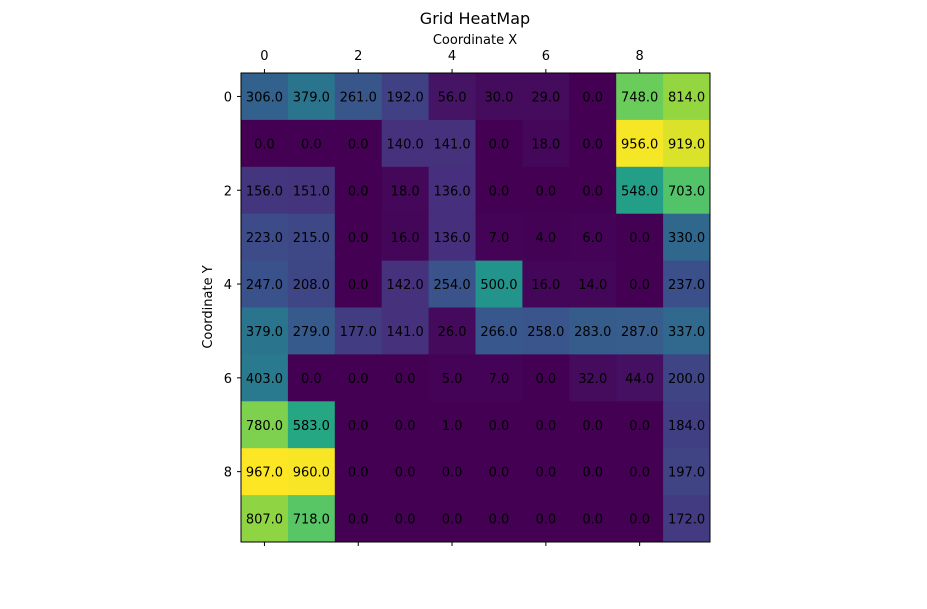 The image size is (927, 609). I want to click on cell-value-label: 287.0, so click(639, 332).